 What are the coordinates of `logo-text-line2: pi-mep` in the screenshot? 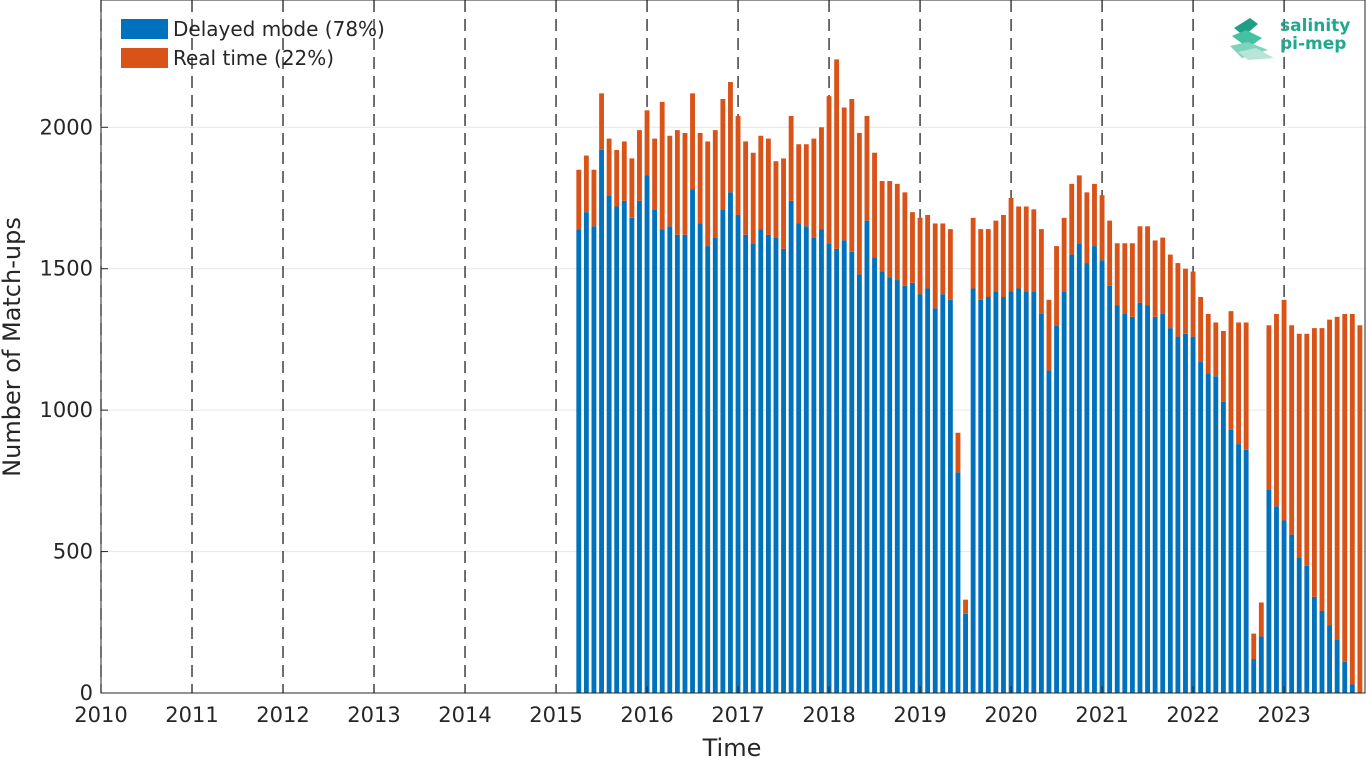 It's located at (1313, 44).